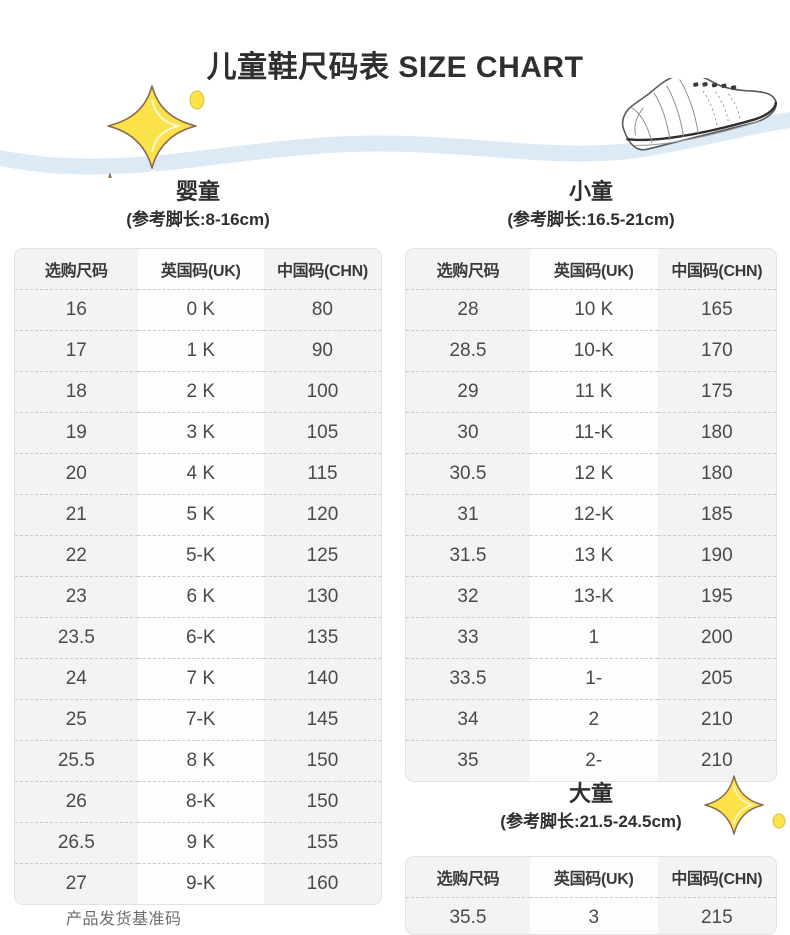  What do you see at coordinates (468, 310) in the screenshot?
I see `cell-size: 28` at bounding box center [468, 310].